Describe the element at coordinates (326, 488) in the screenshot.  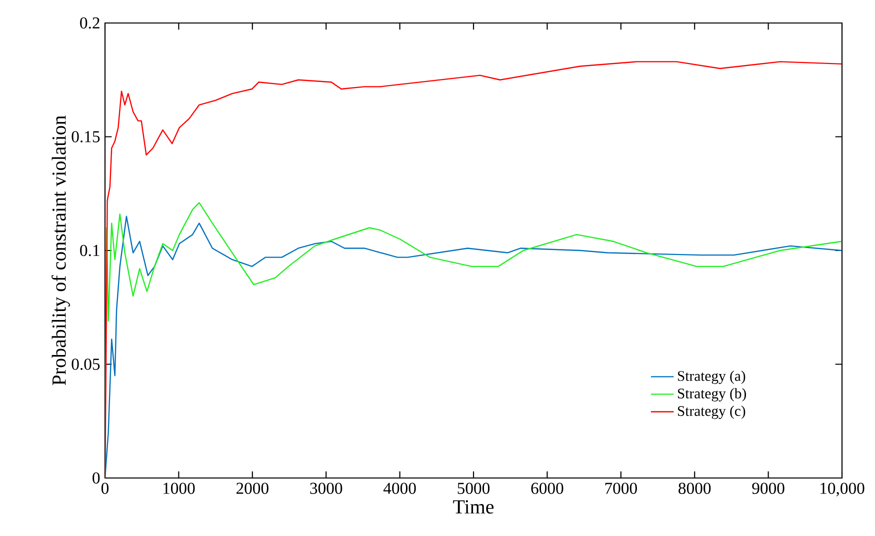
I see `x-tick-label: 3000` at that location.